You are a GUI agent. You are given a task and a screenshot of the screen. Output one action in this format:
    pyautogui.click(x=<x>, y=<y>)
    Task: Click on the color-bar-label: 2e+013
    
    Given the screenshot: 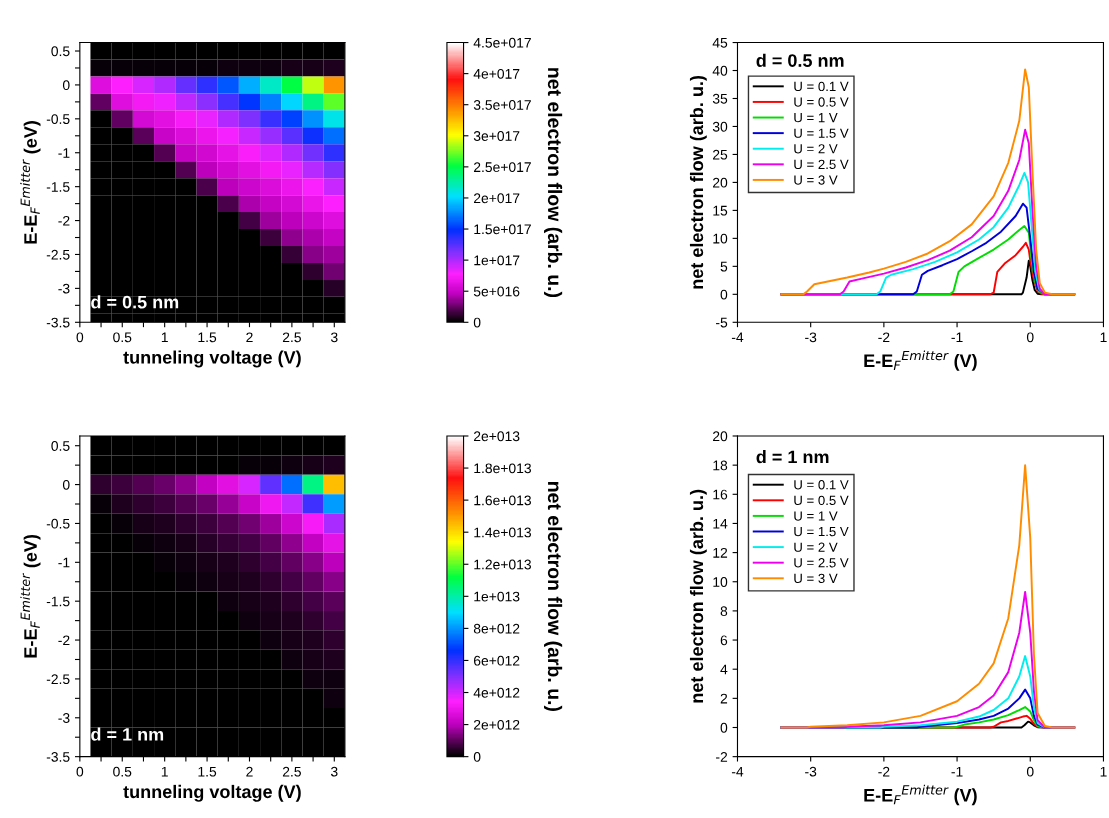 What is the action you would take?
    pyautogui.click(x=496, y=436)
    